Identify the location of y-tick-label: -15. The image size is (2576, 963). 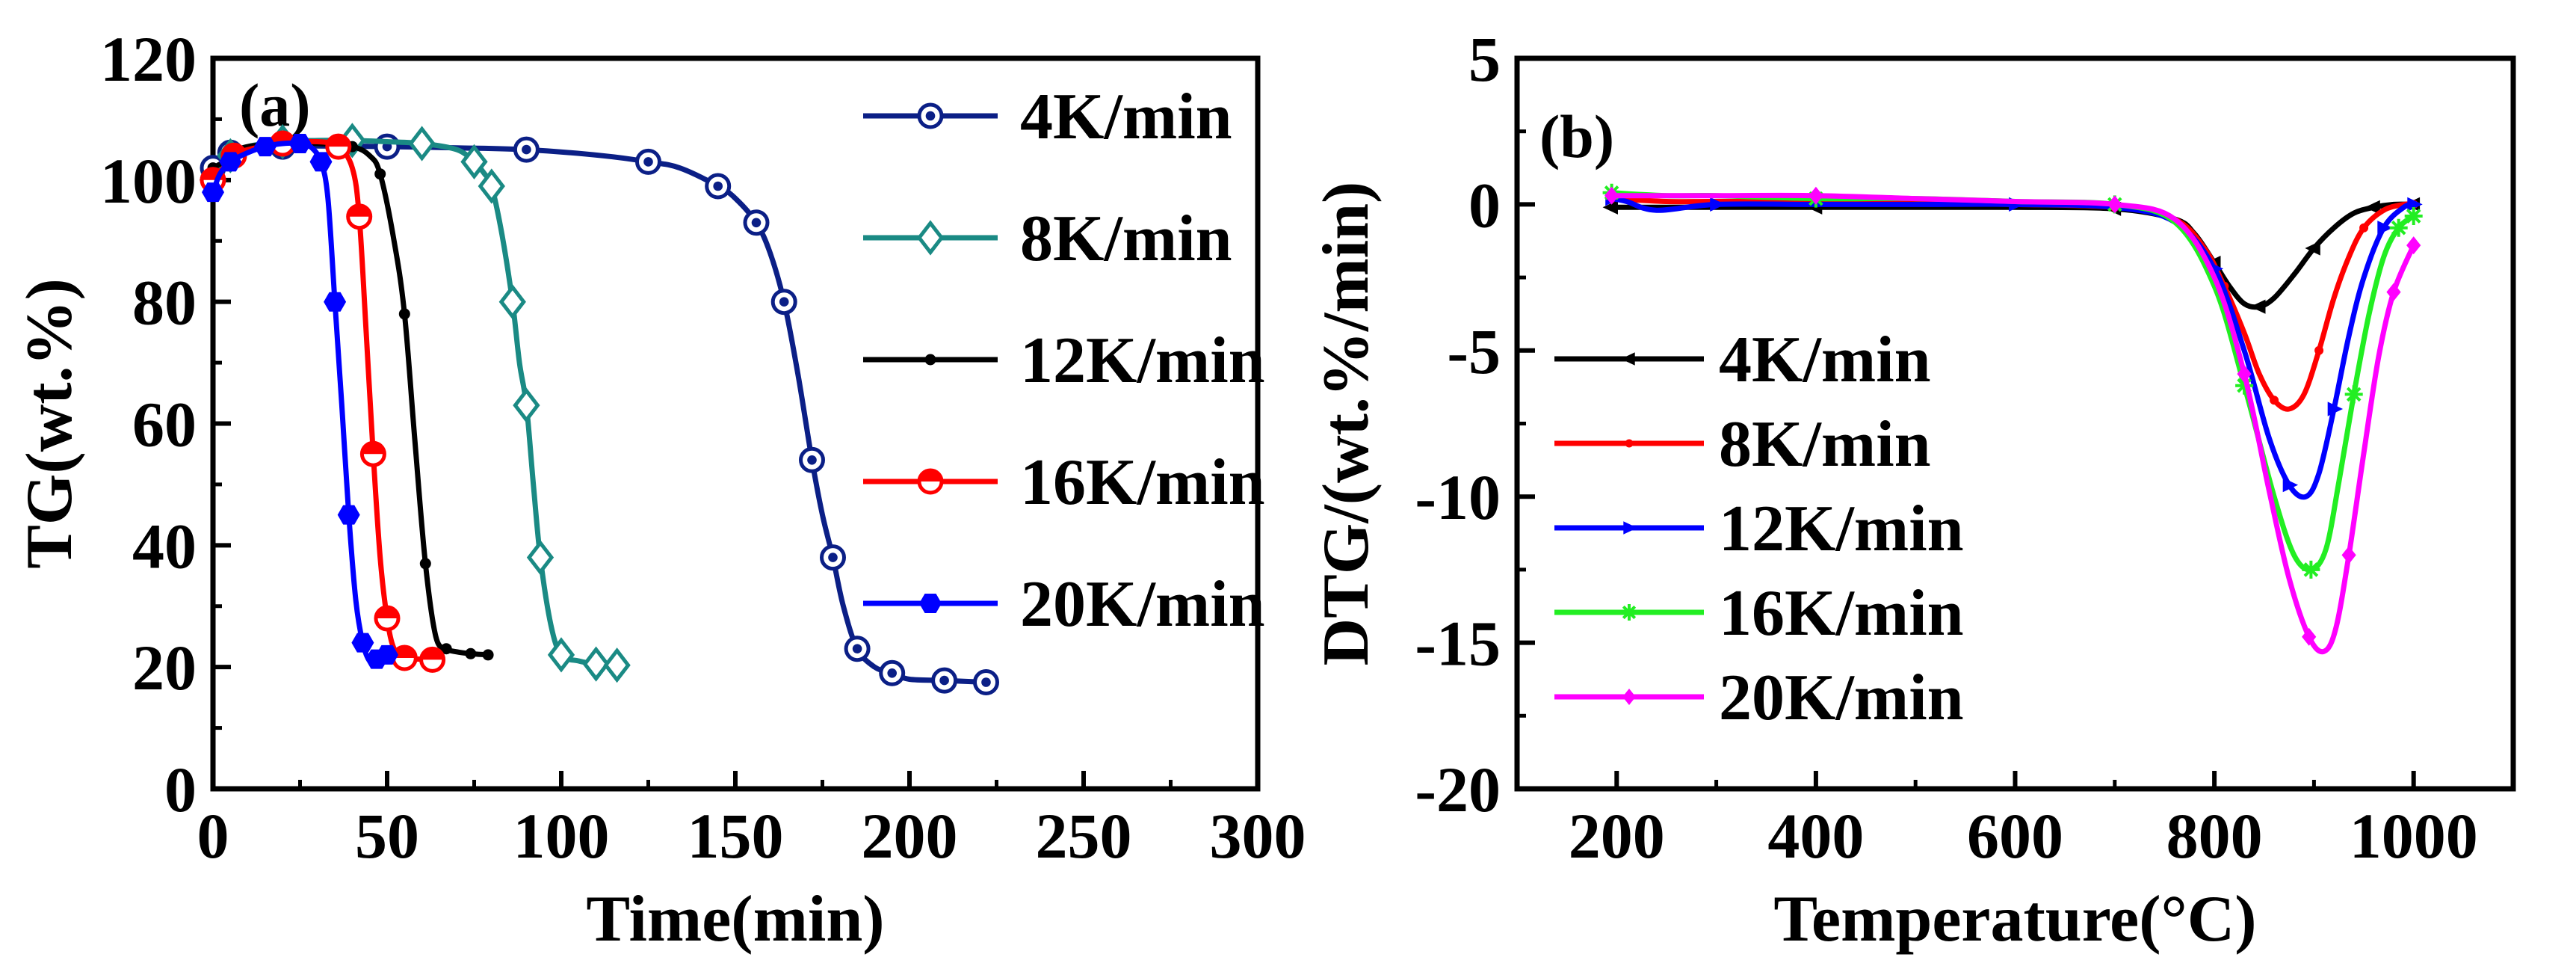
(1458, 644).